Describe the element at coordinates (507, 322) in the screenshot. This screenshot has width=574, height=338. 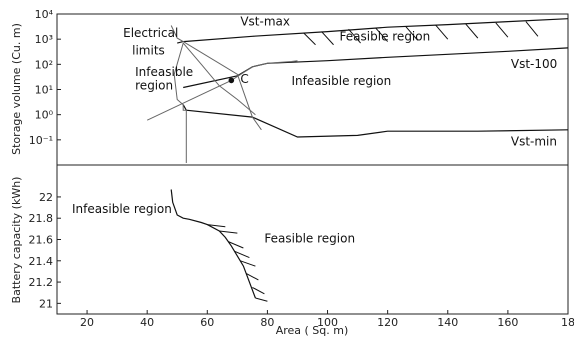
I see `x-tick-label: 160` at that location.